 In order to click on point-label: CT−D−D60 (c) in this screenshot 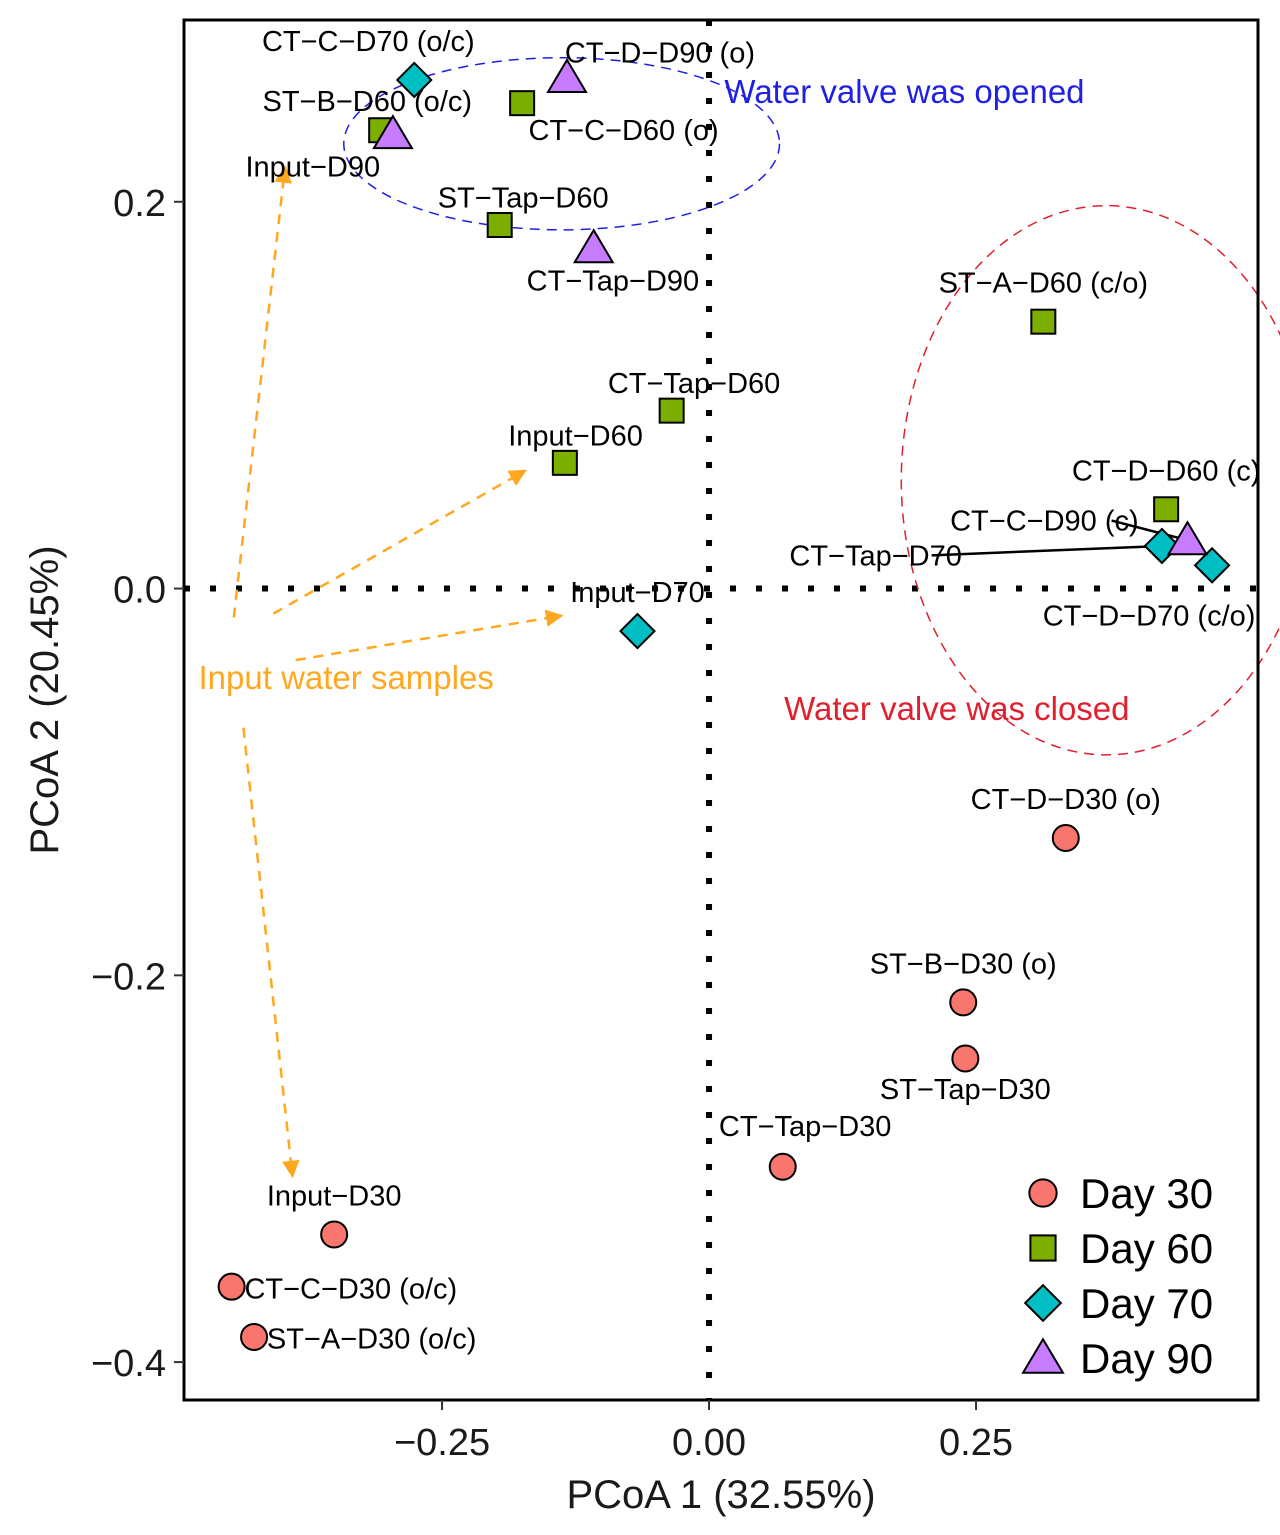, I will do `click(1166, 471)`.